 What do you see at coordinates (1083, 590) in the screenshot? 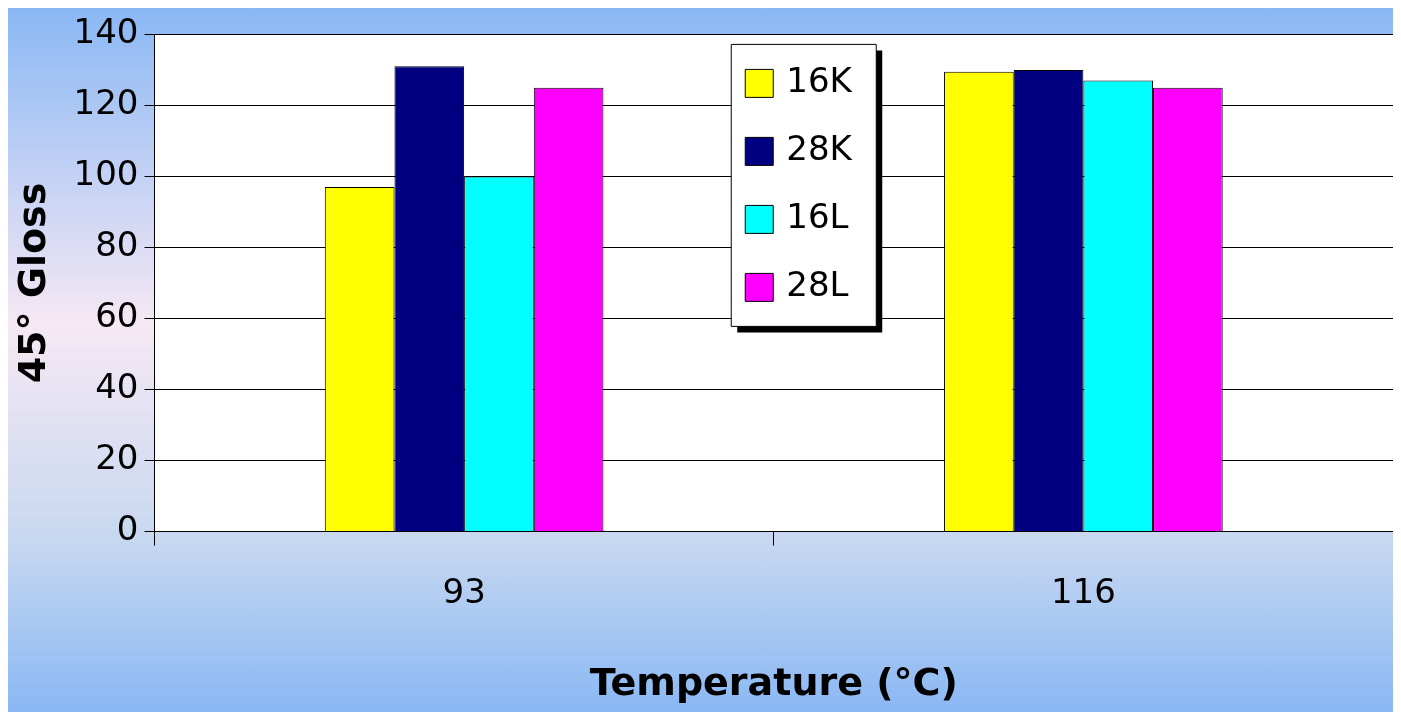
I see `x-tick-label: 116` at bounding box center [1083, 590].